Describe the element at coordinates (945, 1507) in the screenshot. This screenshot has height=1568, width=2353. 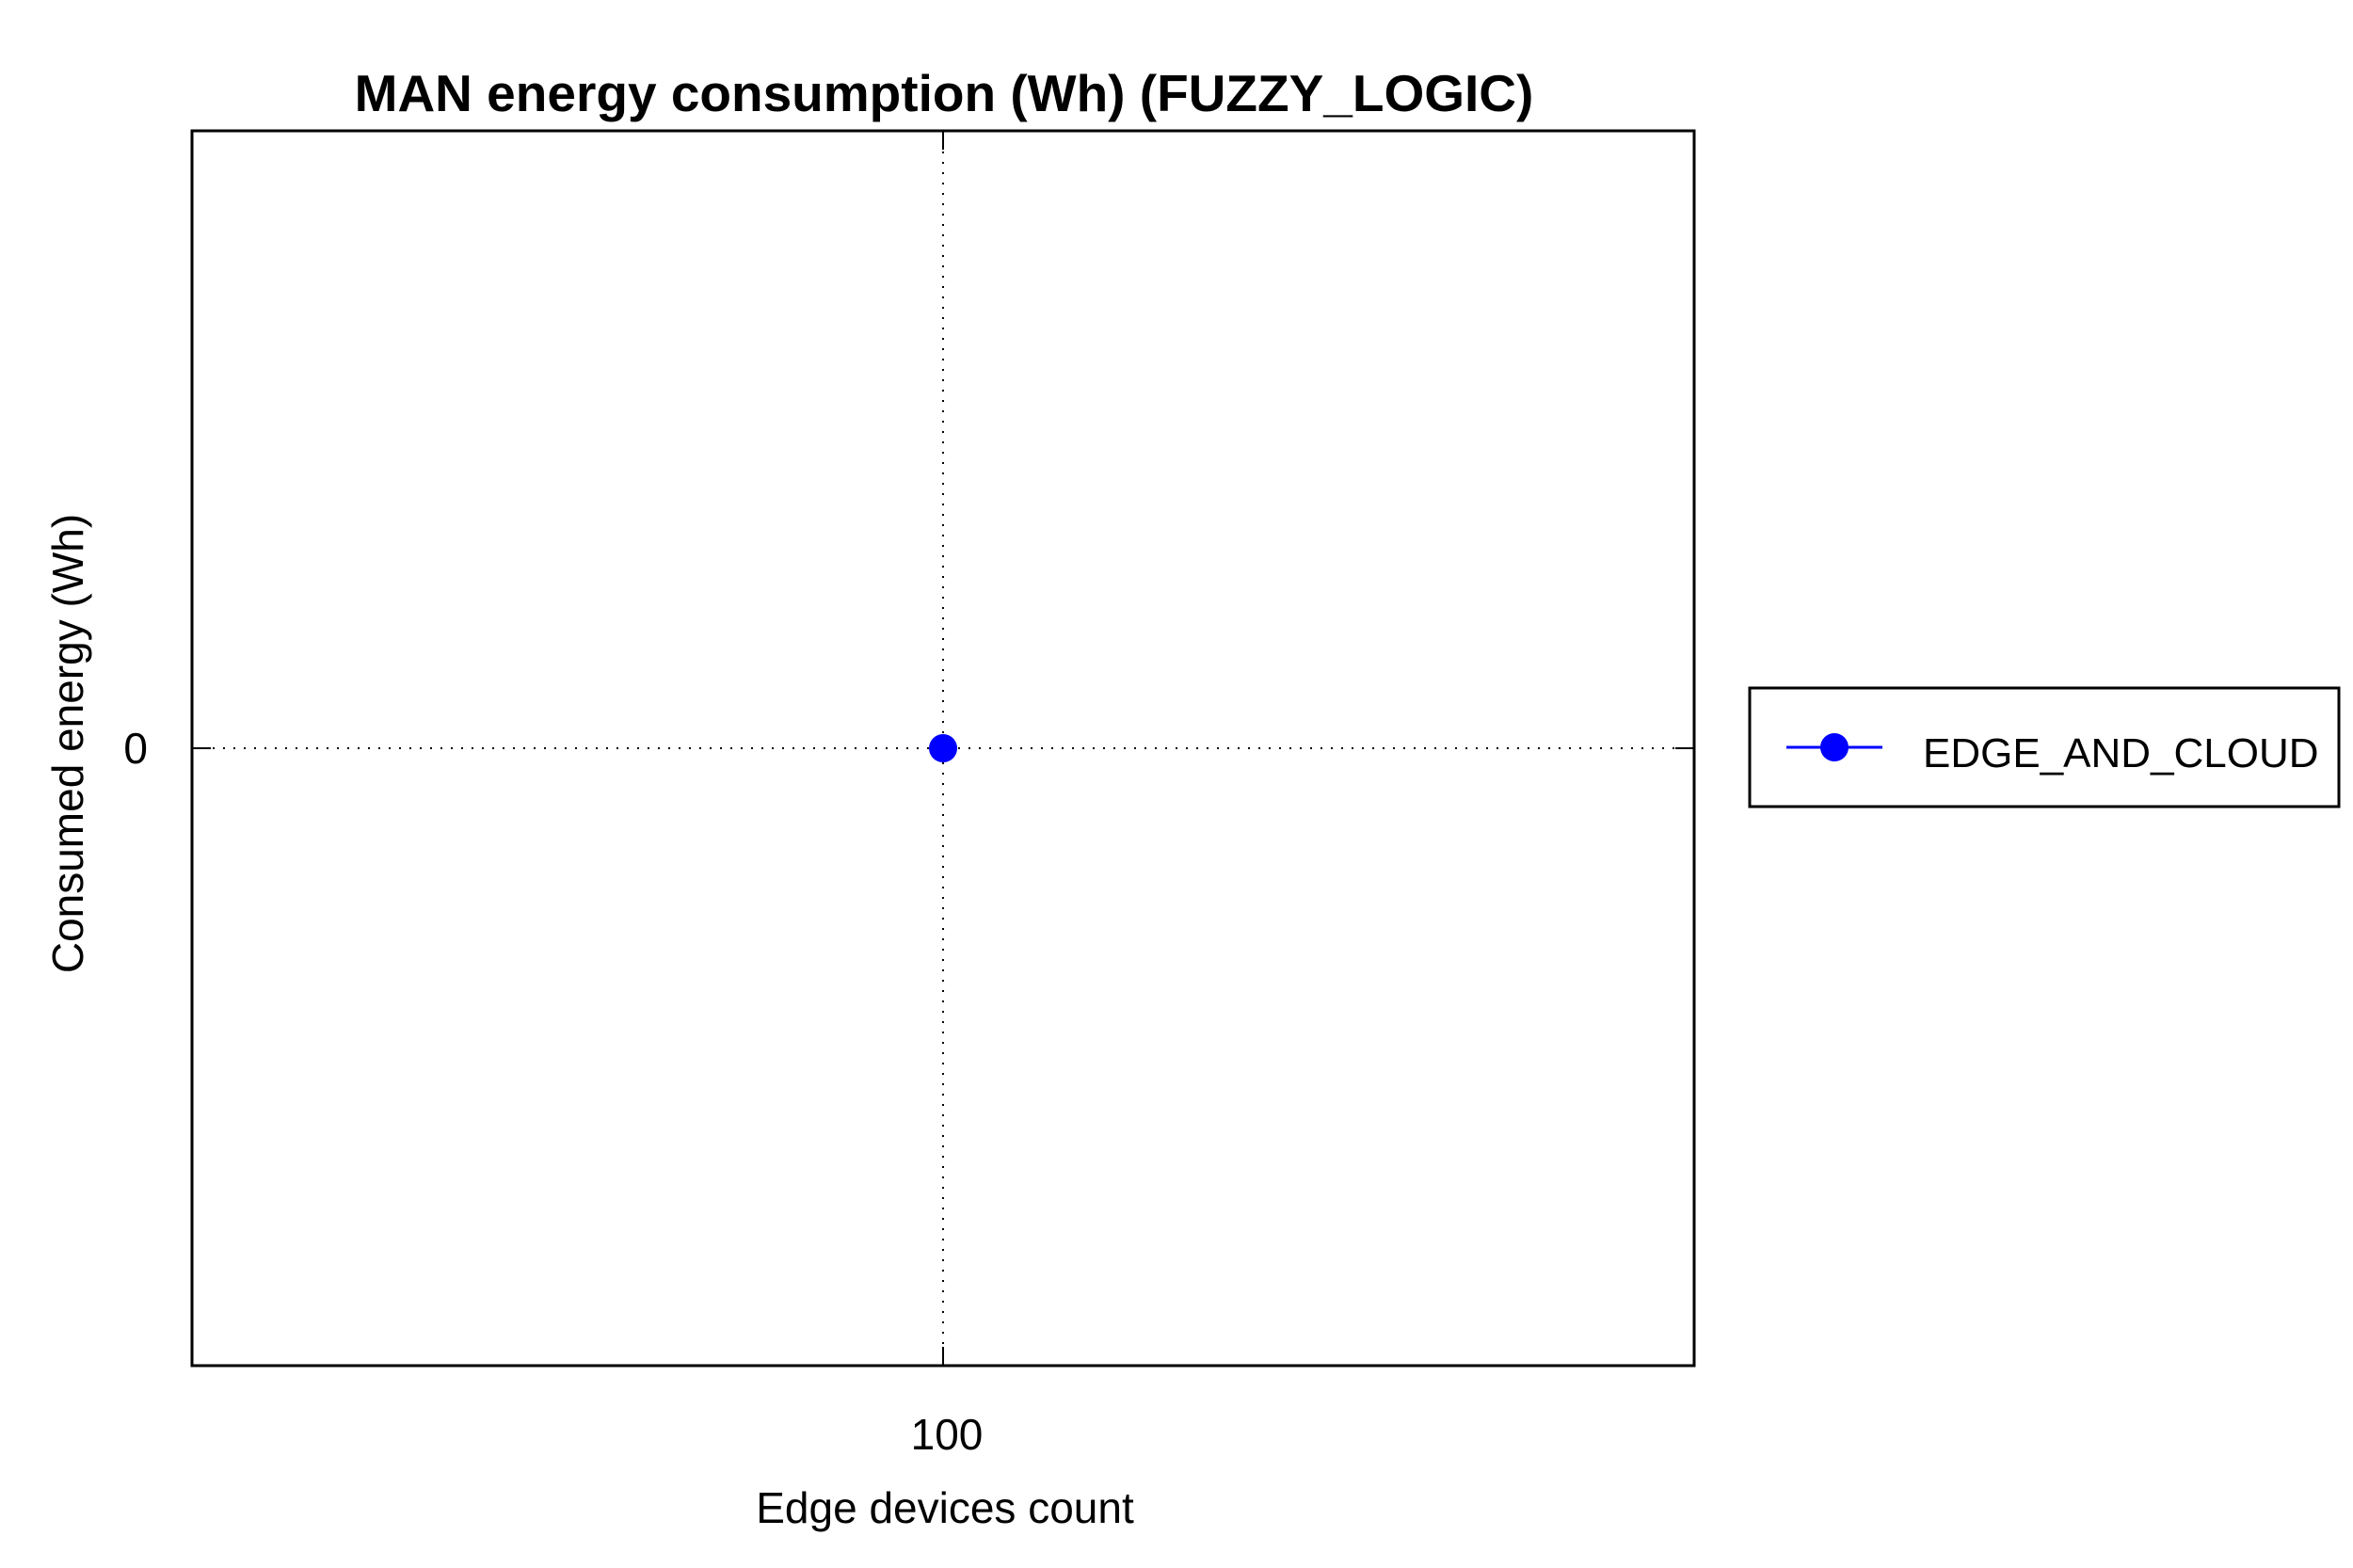
I see `x-axis-label: Edge devices count` at that location.